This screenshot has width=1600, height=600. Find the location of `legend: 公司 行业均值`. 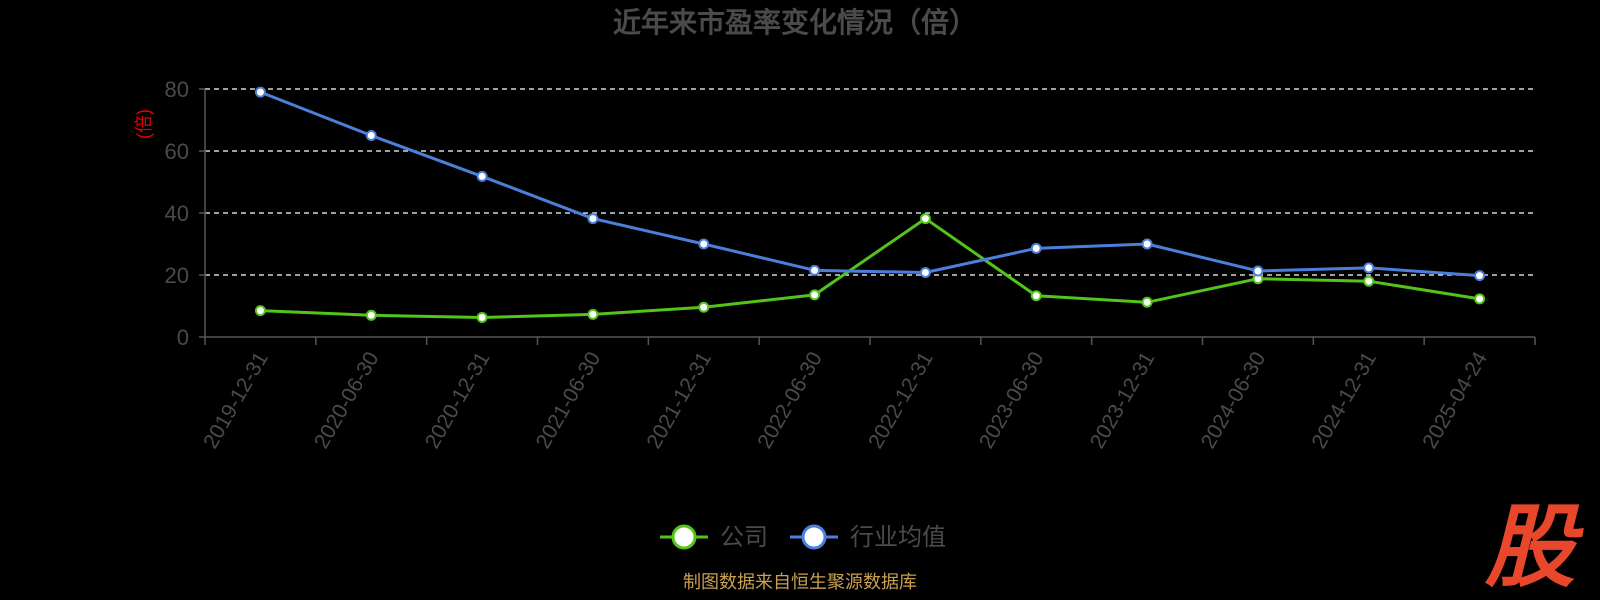

legend: 公司 行业均值 is located at coordinates (803, 537).